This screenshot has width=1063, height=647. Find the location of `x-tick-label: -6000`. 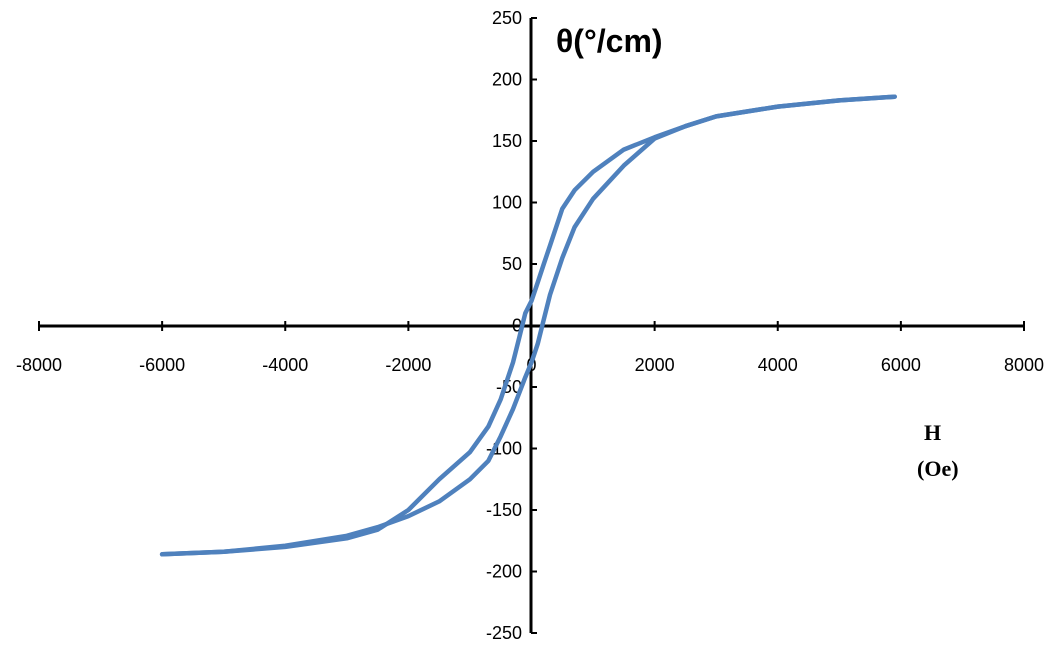

x-tick-label: -6000 is located at coordinates (162, 365).